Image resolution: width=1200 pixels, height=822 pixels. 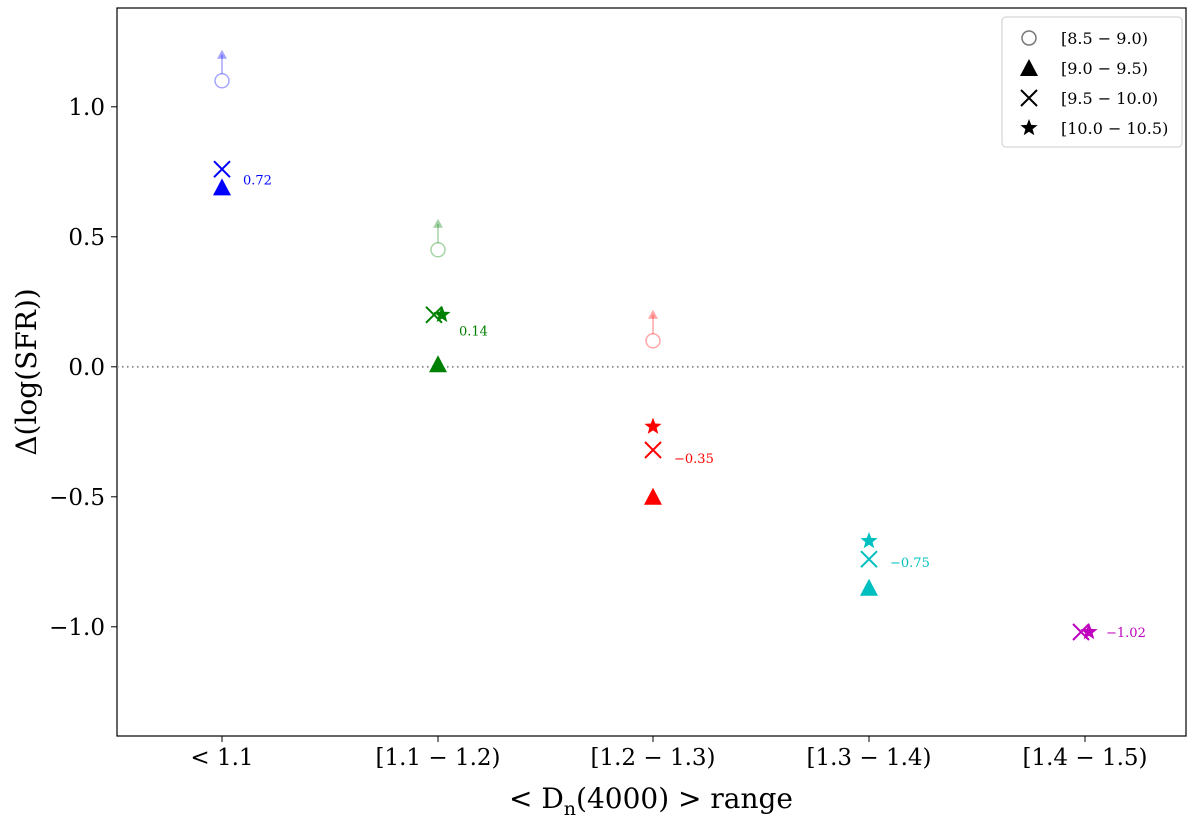 What do you see at coordinates (1029, 67) in the screenshot?
I see `legend-marker-triangle` at bounding box center [1029, 67].